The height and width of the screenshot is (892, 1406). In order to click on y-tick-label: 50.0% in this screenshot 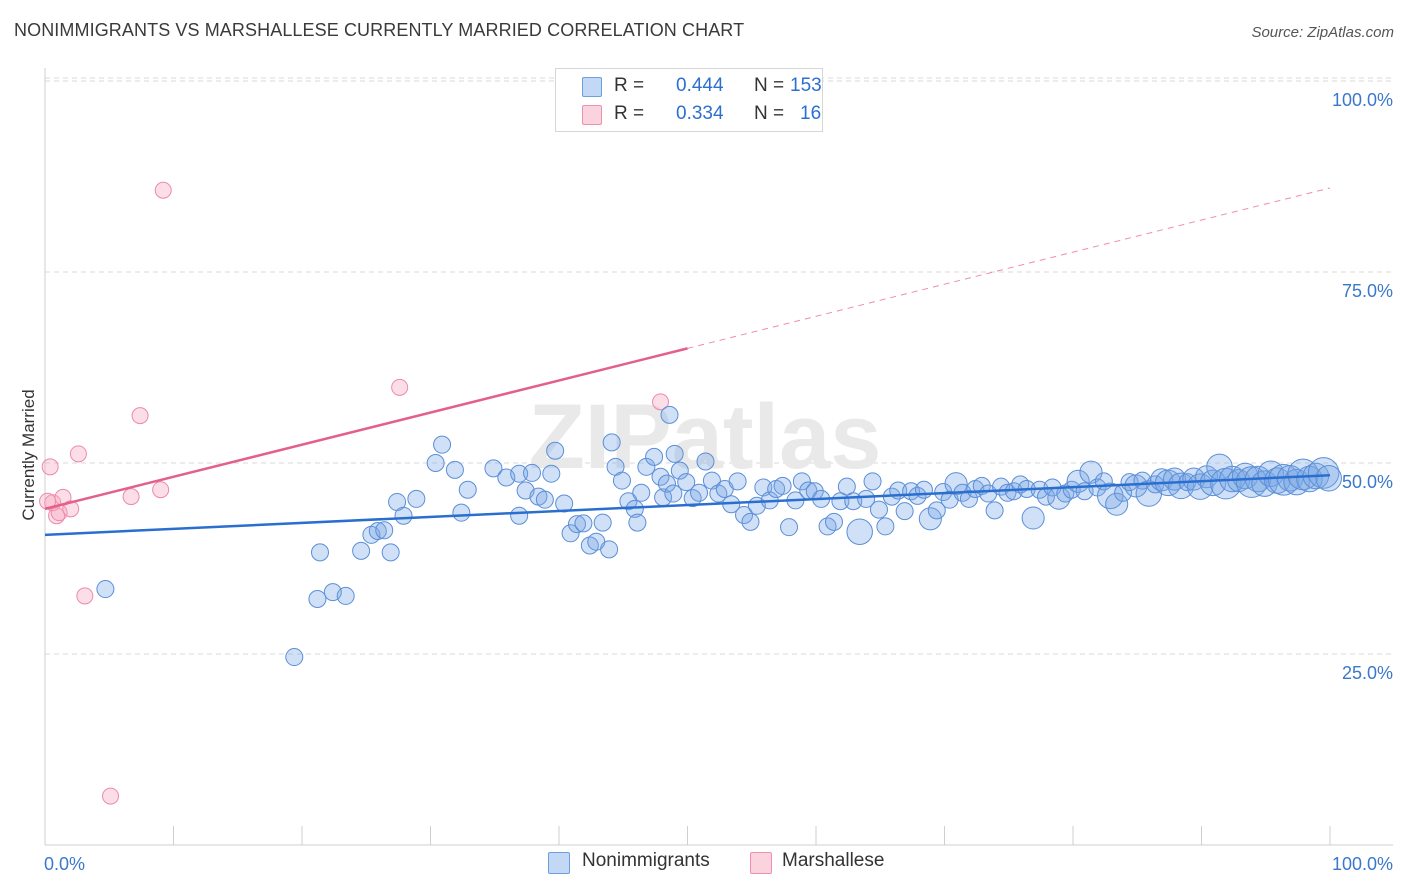, I will do `click(1367, 482)`.